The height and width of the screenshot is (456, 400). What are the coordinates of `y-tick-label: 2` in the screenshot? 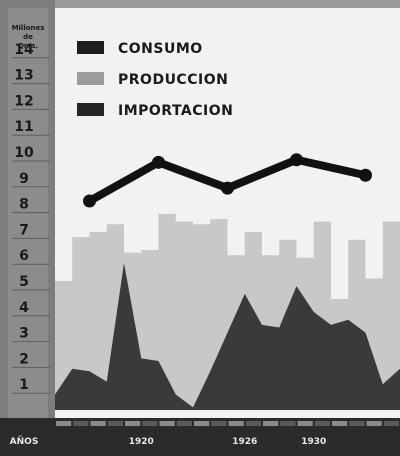 It's located at (24, 359).